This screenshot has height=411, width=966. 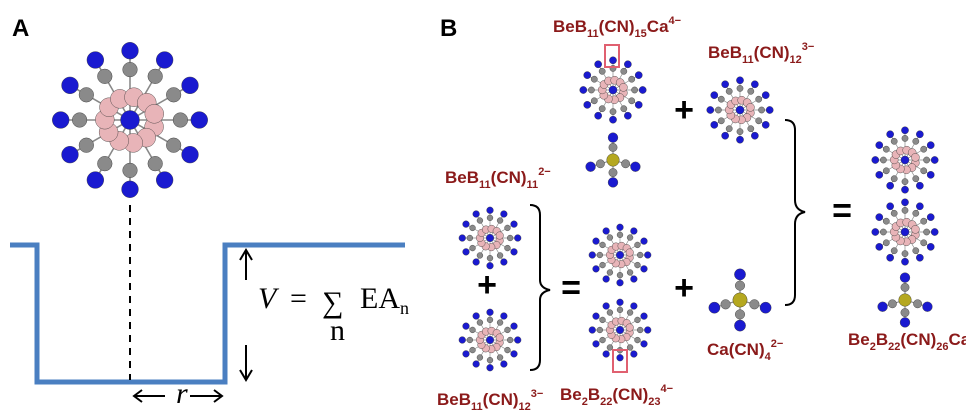 I want to click on term-sub: n, so click(x=404, y=308).